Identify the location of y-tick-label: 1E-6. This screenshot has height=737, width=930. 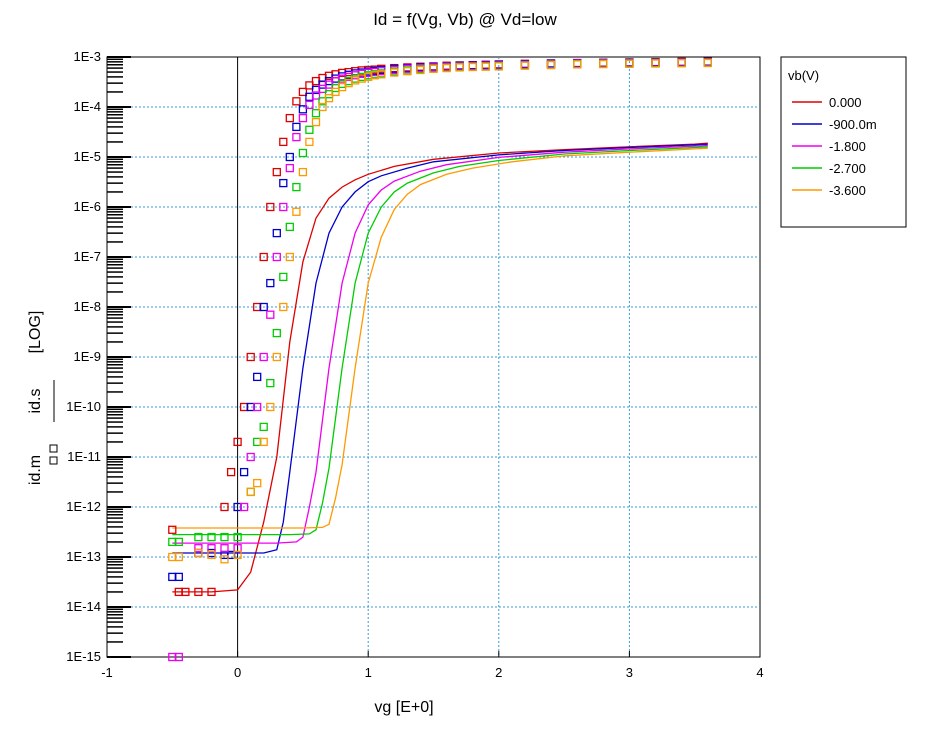
(87, 206).